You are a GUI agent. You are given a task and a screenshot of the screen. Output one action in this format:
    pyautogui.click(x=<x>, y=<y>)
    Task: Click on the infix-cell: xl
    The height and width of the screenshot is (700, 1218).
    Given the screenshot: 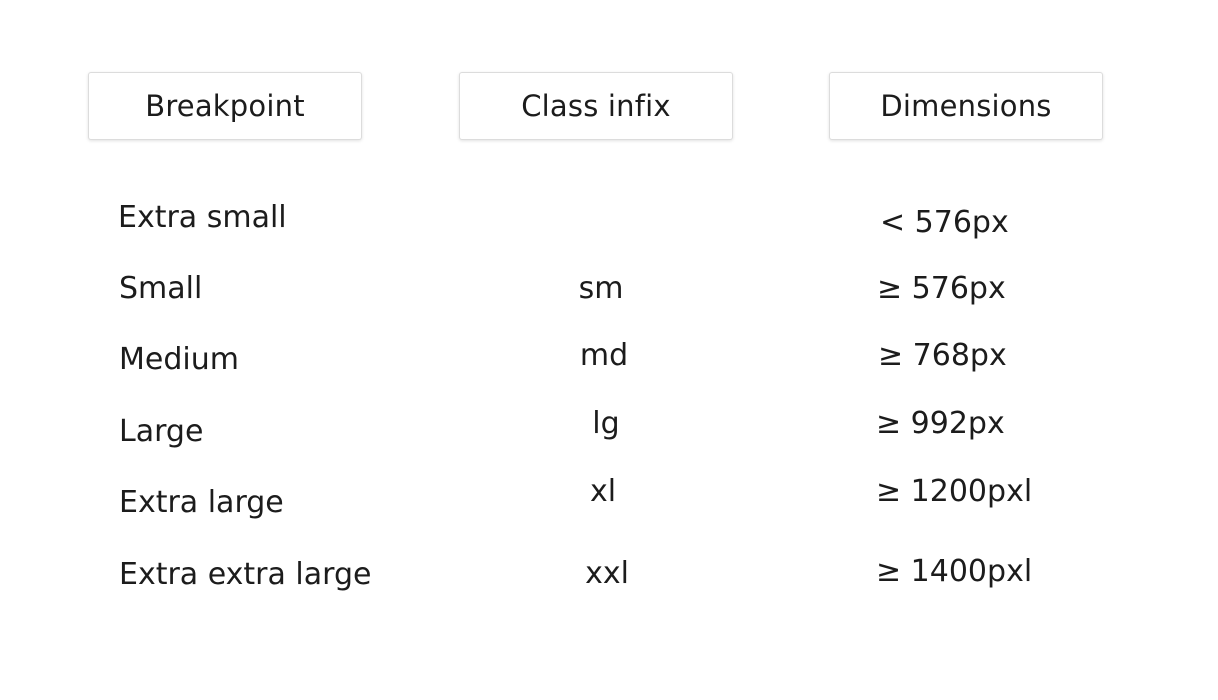 What is the action you would take?
    pyautogui.click(x=603, y=491)
    